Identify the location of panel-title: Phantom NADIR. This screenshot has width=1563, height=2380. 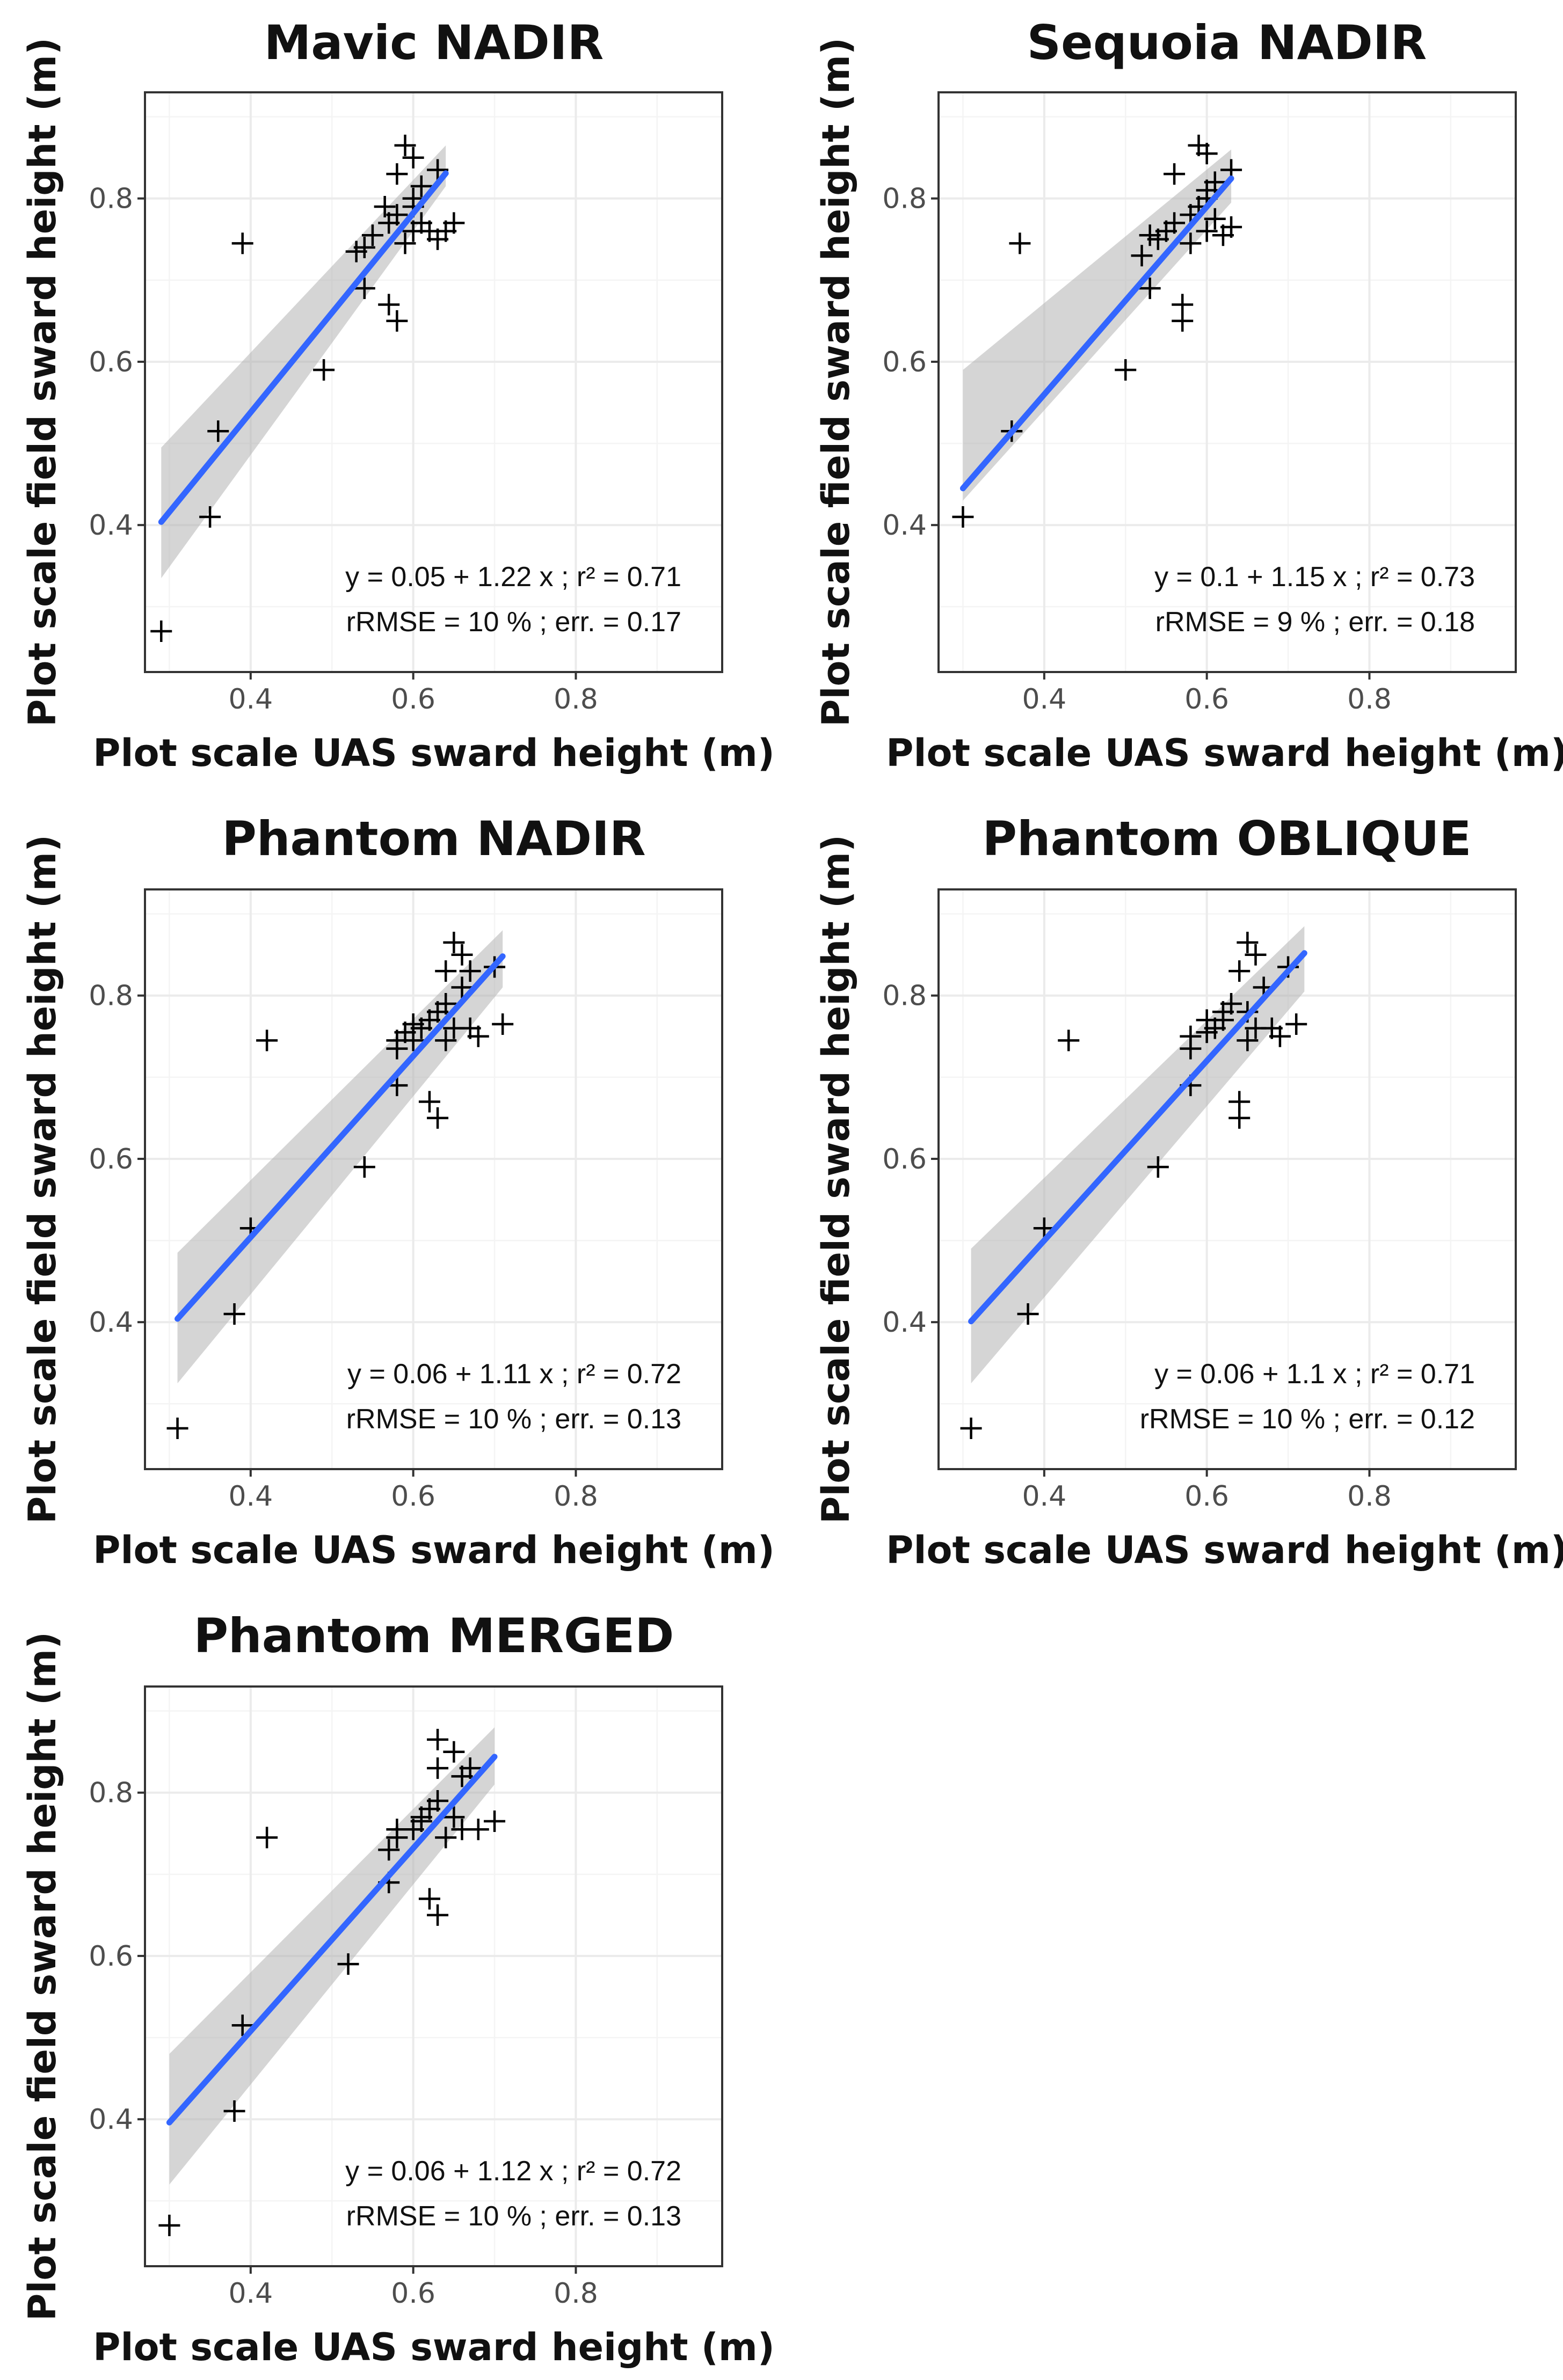
(433, 839).